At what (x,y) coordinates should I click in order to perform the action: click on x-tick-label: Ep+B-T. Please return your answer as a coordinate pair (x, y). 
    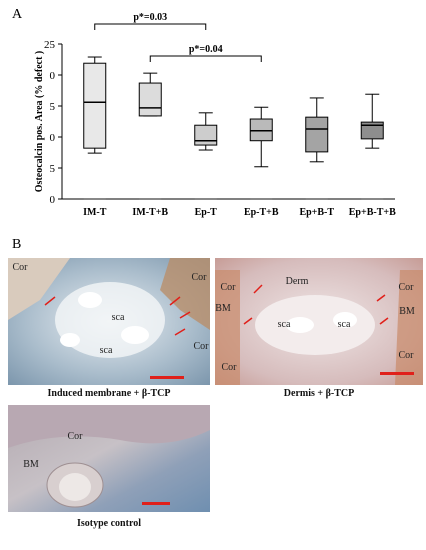
    Looking at the image, I should click on (316, 212).